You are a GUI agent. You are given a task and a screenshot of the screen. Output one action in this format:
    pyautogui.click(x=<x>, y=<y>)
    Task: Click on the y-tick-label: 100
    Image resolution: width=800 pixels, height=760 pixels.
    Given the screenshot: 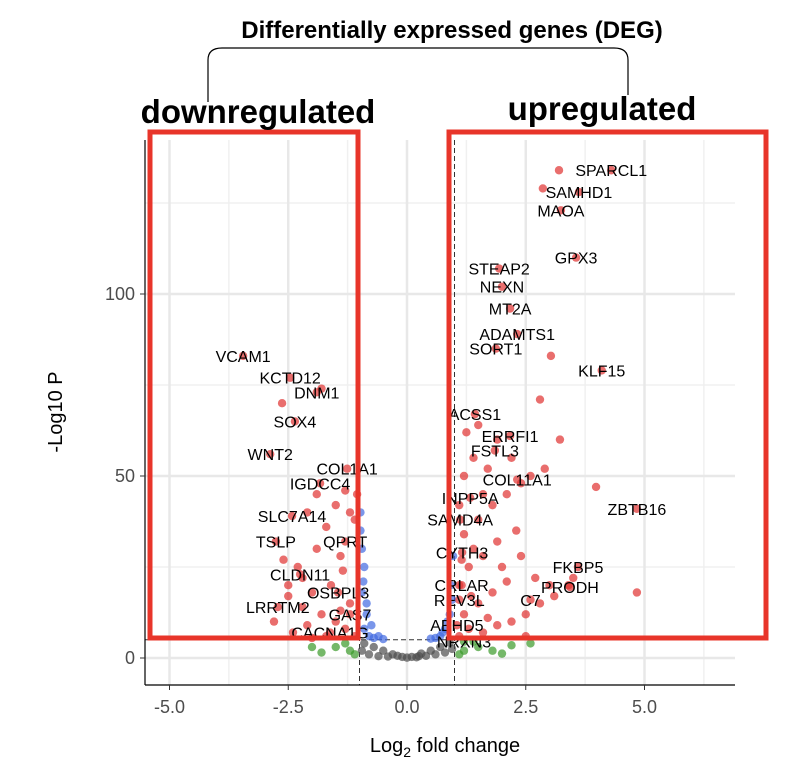 What is the action you would take?
    pyautogui.click(x=120, y=294)
    